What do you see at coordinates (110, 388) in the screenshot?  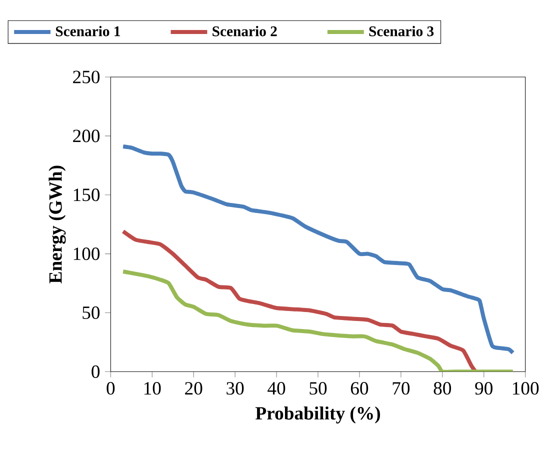 I see `x-tick-label: 0` at bounding box center [110, 388].